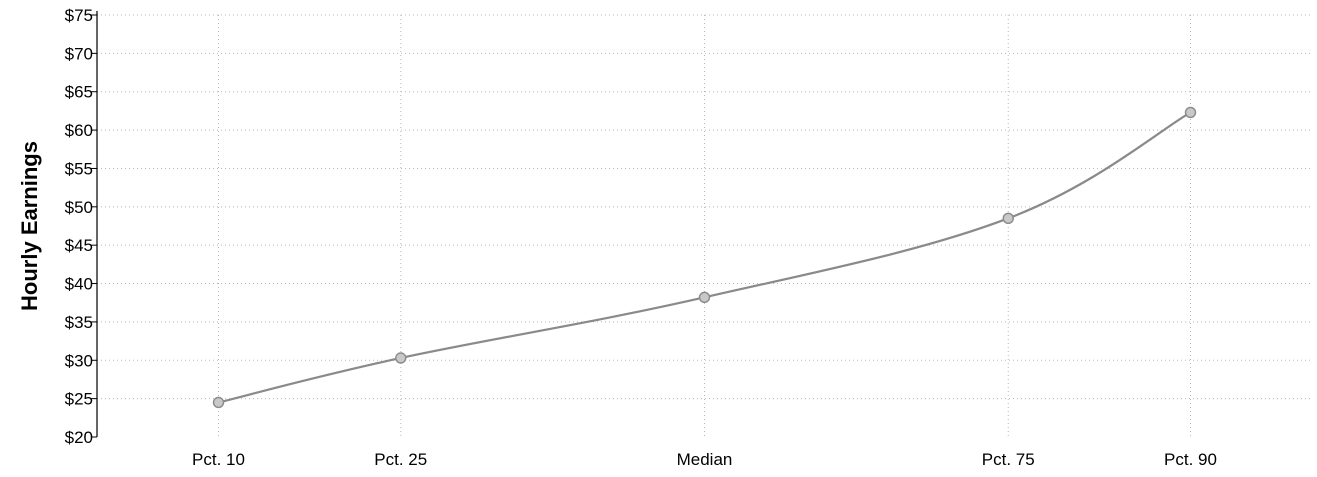 This screenshot has height=477, width=1317. What do you see at coordinates (79, 399) in the screenshot?
I see `y-tick-label: $25` at bounding box center [79, 399].